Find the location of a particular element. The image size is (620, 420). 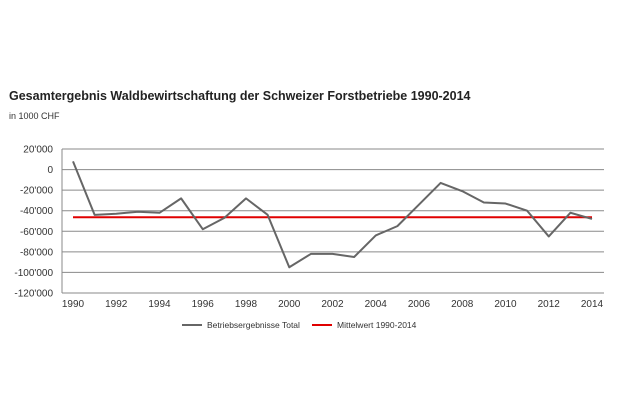

x-tick-label: 2014 is located at coordinates (592, 304).